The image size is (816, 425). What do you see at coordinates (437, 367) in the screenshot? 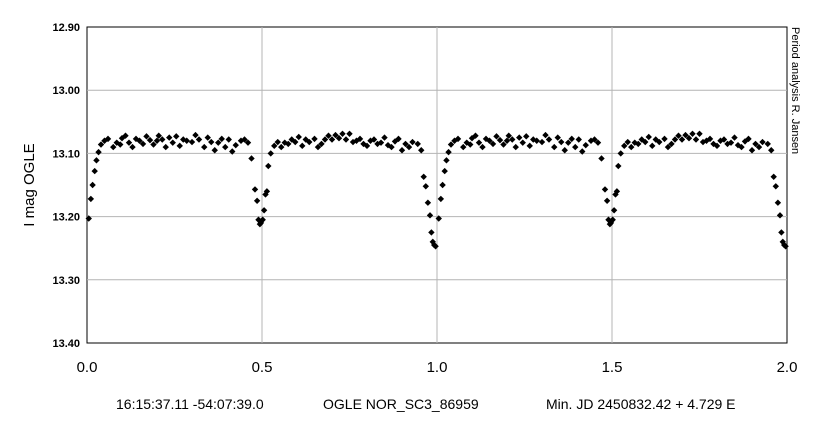
I see `x-tick-label: 1.0` at bounding box center [437, 367].